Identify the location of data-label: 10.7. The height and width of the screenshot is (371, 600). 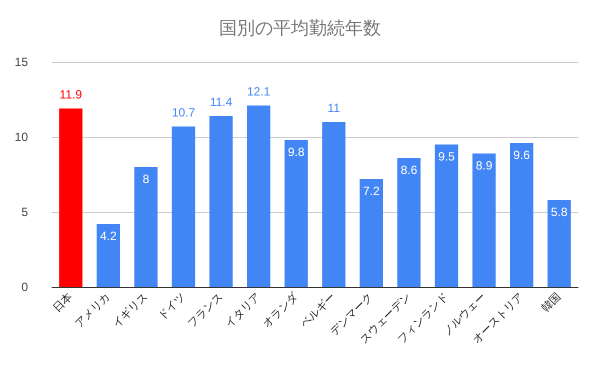
(184, 113).